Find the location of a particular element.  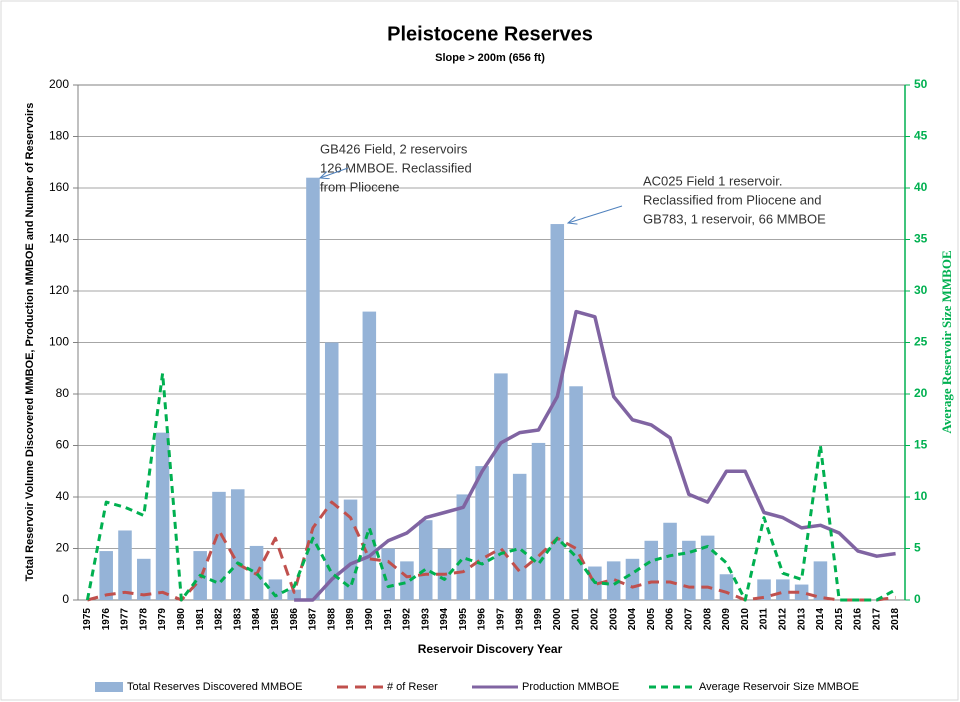

y-tick-label: 100 is located at coordinates (59, 342).